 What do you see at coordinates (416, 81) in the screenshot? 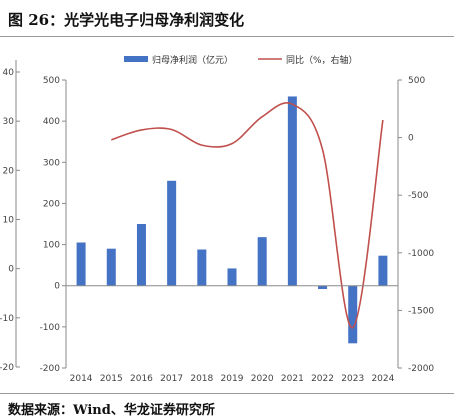
I see `right-axis-tick-label: 500` at bounding box center [416, 81].